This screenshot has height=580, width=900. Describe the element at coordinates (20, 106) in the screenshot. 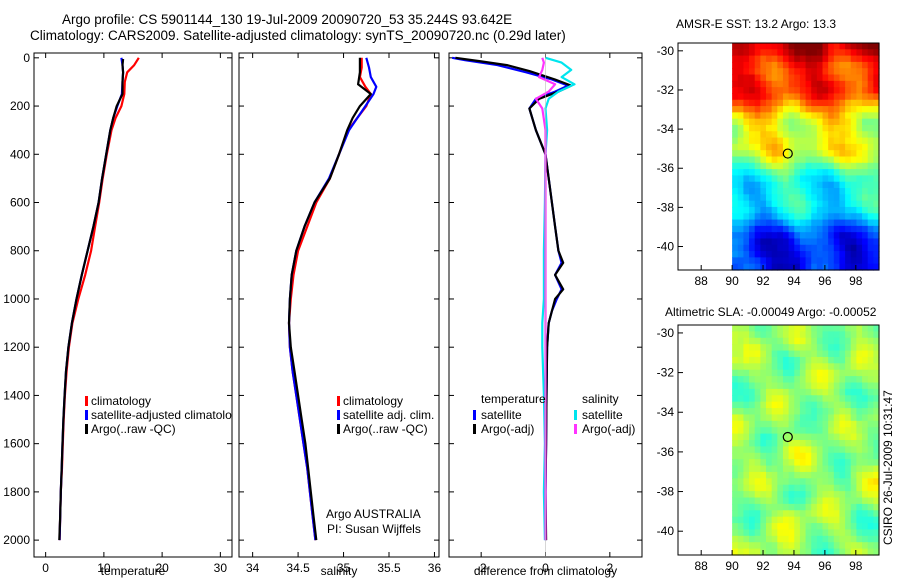

I see `depth-tick-label: 200` at that location.